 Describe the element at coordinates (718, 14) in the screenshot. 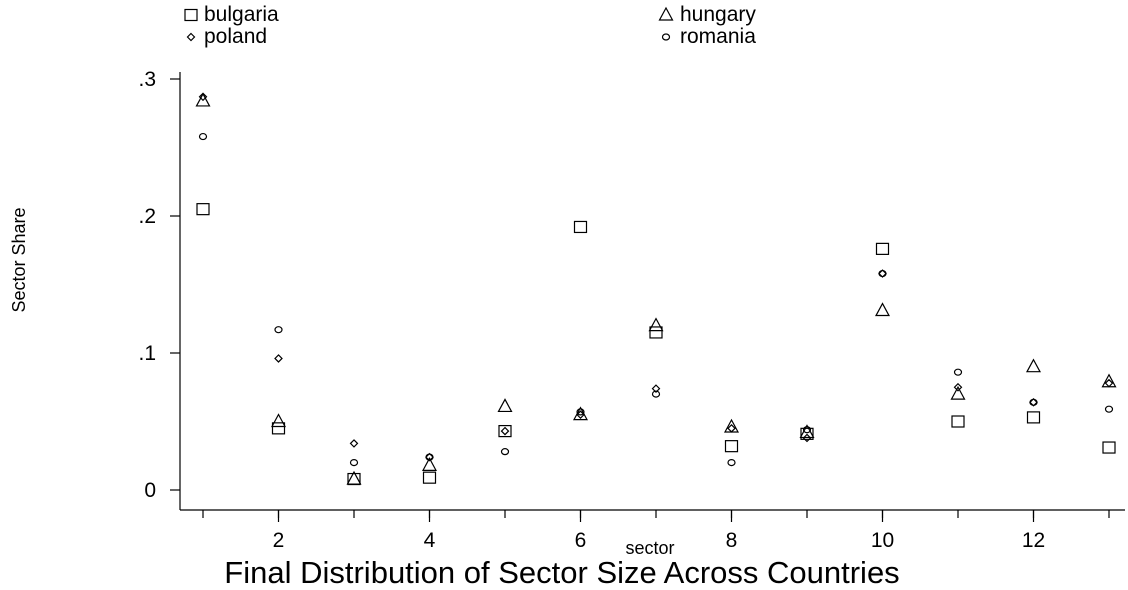

I see `legend-label: hungary` at that location.